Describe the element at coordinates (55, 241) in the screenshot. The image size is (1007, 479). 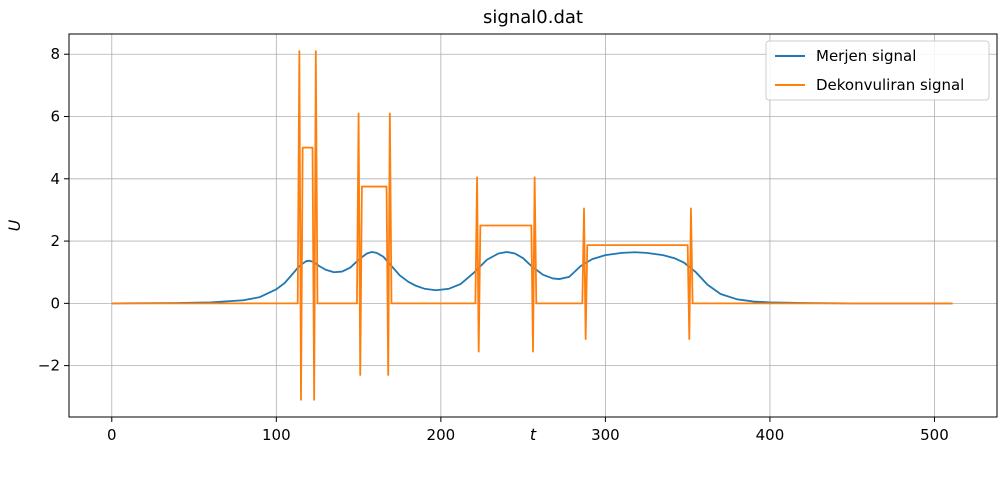
I see `y-tick-label: 2` at that location.